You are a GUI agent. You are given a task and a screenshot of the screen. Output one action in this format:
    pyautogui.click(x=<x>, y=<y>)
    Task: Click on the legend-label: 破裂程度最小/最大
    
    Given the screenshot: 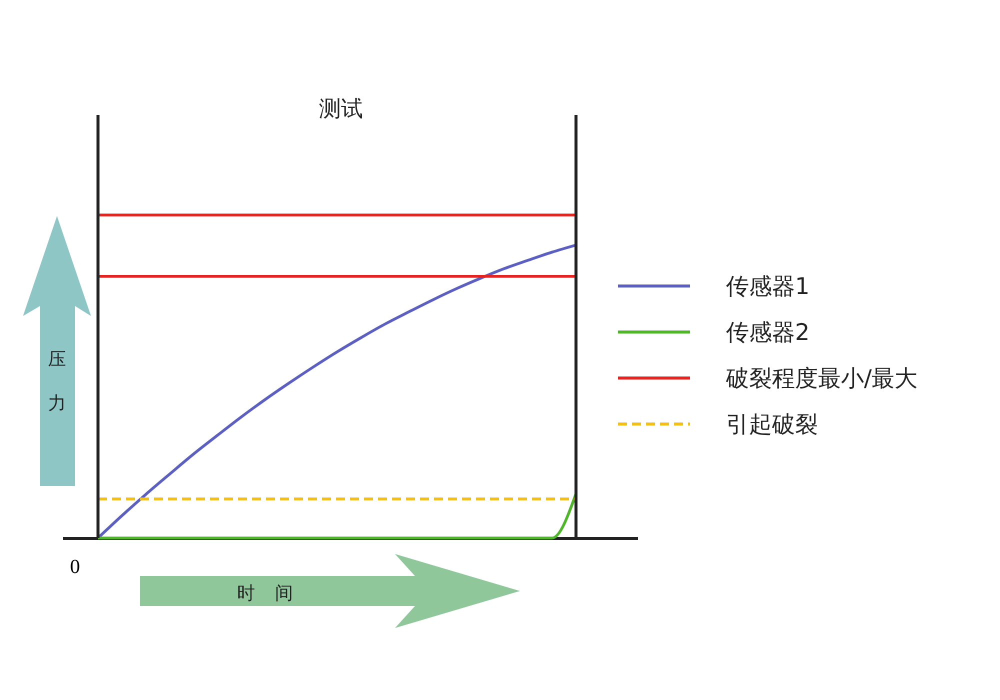 What is the action you would take?
    pyautogui.click(x=822, y=379)
    